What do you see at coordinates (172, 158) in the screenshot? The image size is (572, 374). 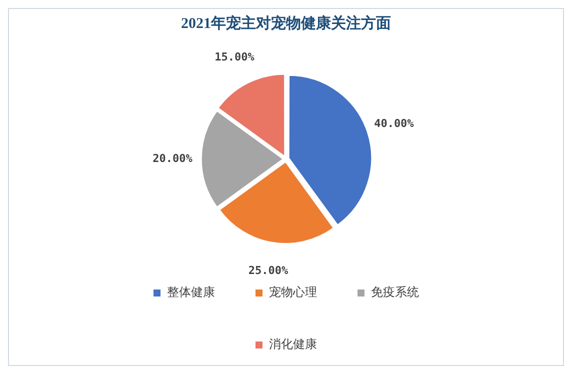 I see `data-label: 20.00%` at bounding box center [172, 158].